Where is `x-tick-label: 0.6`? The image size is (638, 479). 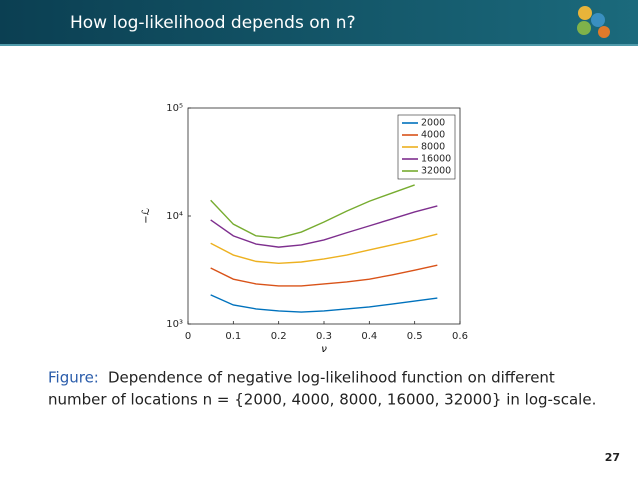
x-tick-label: 0.6 is located at coordinates (460, 336).